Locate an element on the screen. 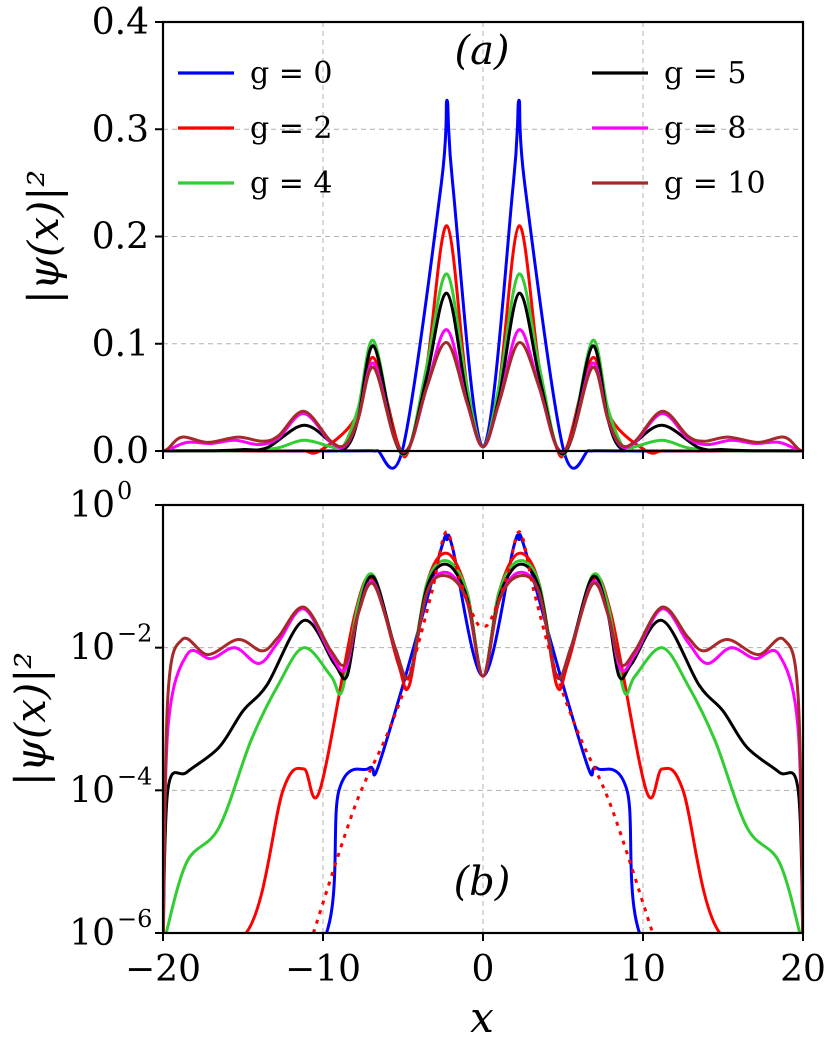 The height and width of the screenshot is (1044, 830). x-ticks-b: −20 −10 0 10 20 is located at coordinates (475, 961).